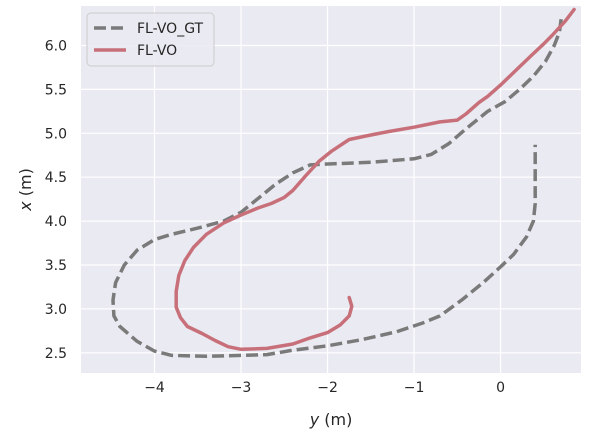  I want to click on x-tick-label: −2, so click(327, 388).